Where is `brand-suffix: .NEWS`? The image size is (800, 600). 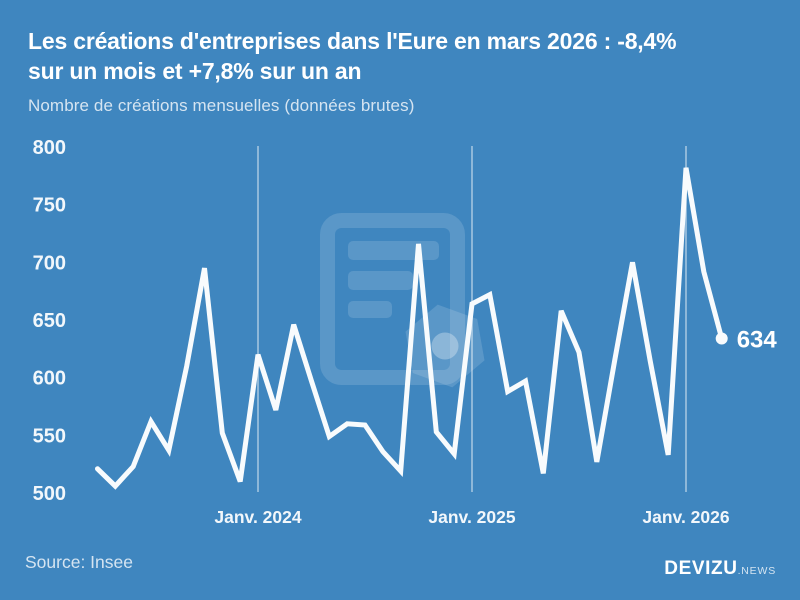
brand-suffix: .NEWS is located at coordinates (756, 571).